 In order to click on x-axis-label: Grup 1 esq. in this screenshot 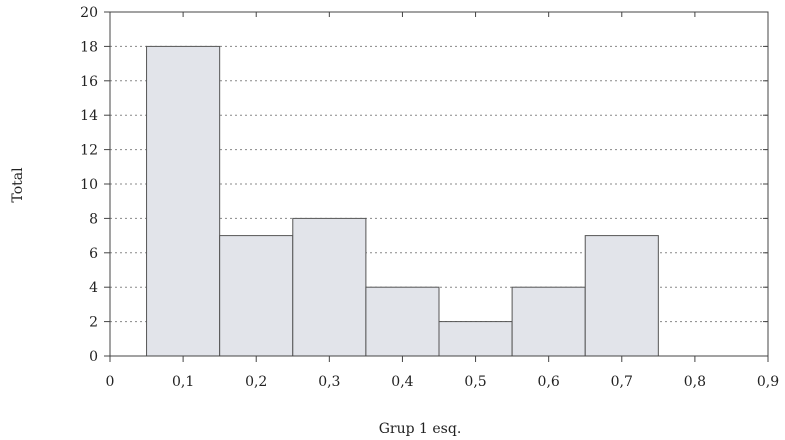, I will do `click(420, 429)`.